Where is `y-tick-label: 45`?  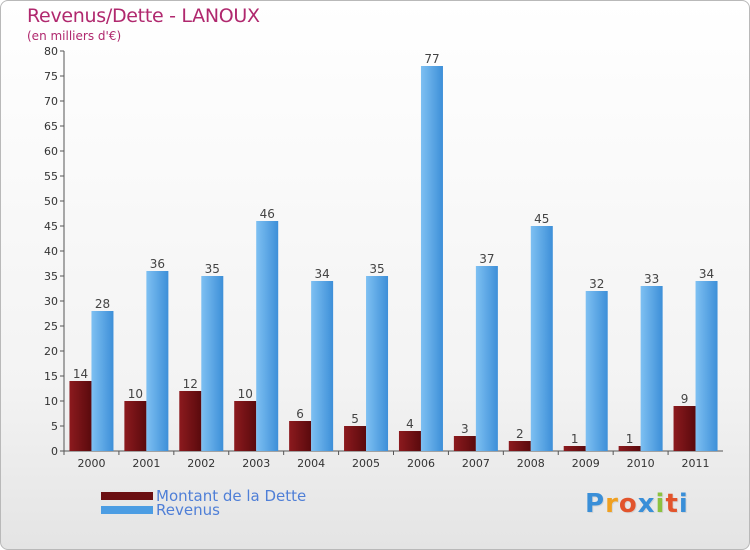 y-tick-label: 45 is located at coordinates (51, 226).